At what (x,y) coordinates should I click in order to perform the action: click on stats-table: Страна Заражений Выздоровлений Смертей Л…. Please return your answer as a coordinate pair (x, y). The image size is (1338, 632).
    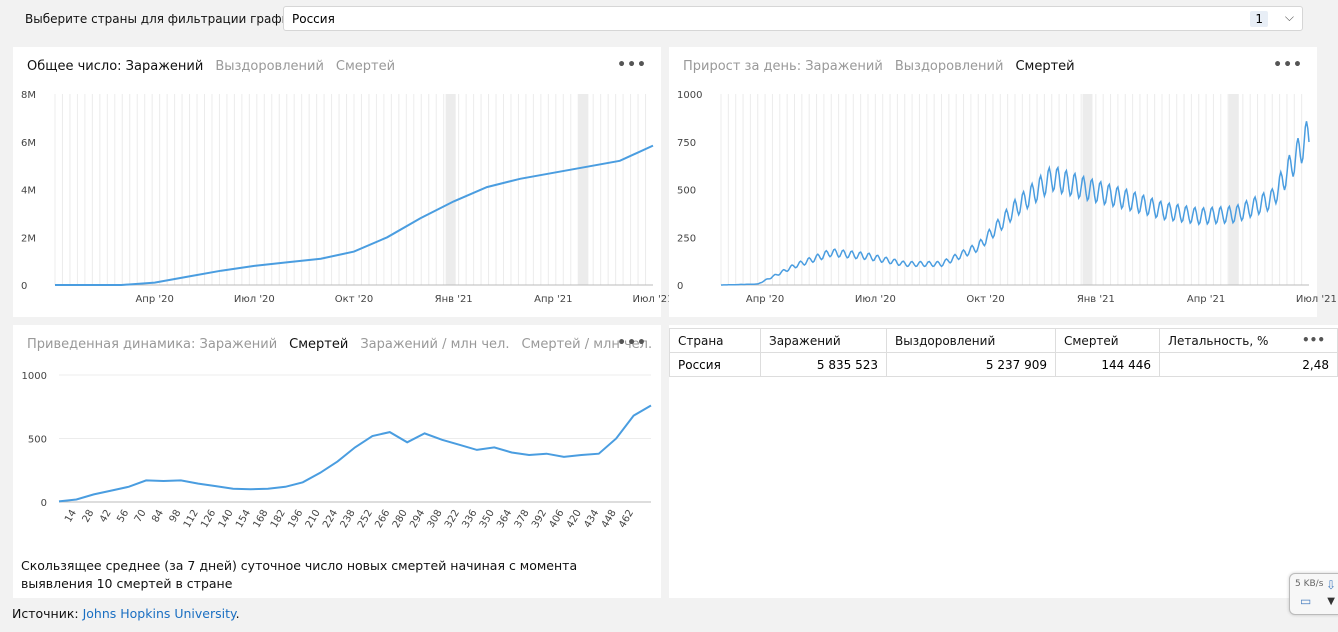
    Looking at the image, I should click on (1003, 352).